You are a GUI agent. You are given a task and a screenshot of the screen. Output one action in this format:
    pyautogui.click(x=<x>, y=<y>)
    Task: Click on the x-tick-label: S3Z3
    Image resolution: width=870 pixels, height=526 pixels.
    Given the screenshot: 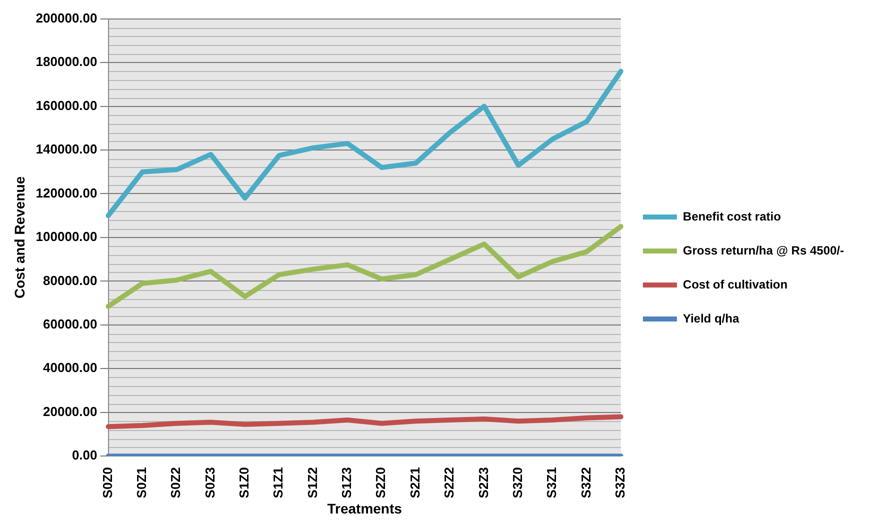 What is the action you would take?
    pyautogui.click(x=620, y=482)
    